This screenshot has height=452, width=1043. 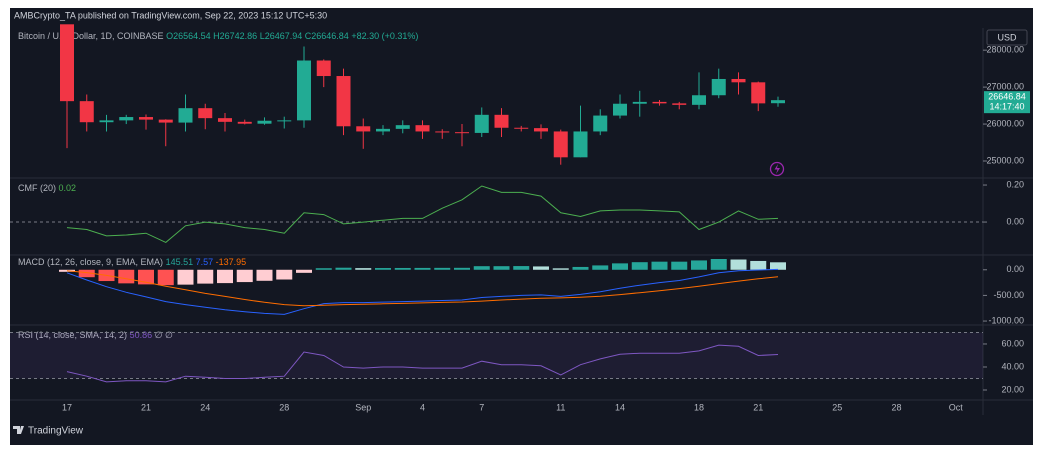 I want to click on close-label: C26646.84, so click(x=327, y=36).